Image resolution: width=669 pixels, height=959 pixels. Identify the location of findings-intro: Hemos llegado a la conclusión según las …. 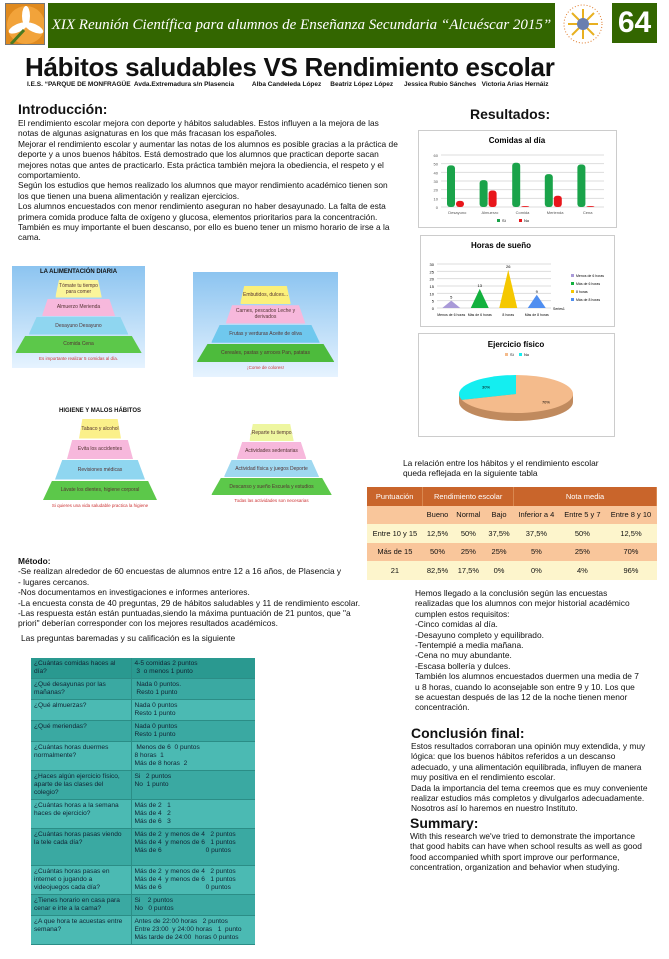
(522, 603).